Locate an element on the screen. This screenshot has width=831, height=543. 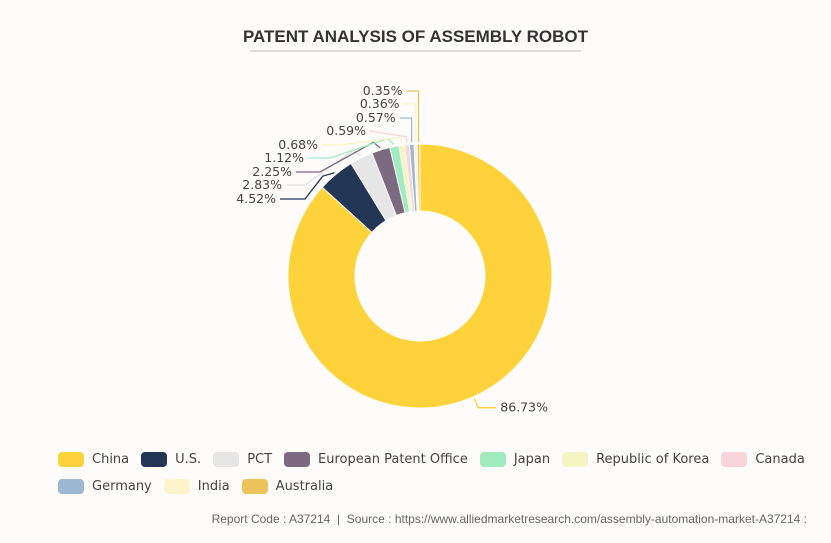
leader-line-australia is located at coordinates (413, 116).